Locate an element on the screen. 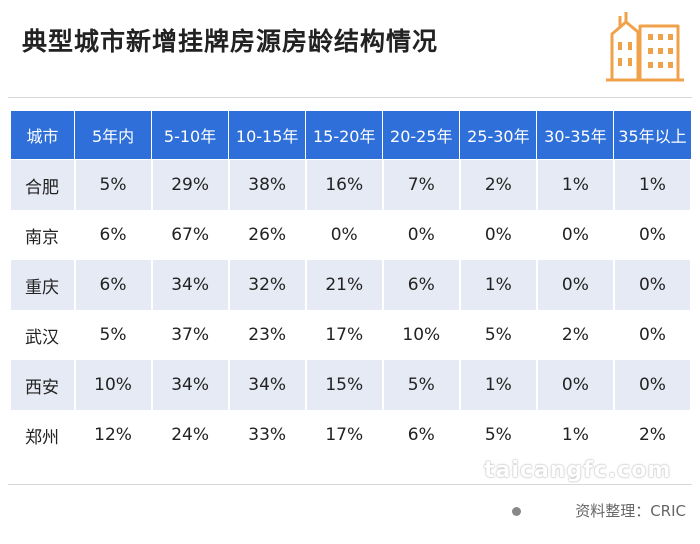 This screenshot has width=700, height=544. header-10-15y: 10-15年 is located at coordinates (267, 135).